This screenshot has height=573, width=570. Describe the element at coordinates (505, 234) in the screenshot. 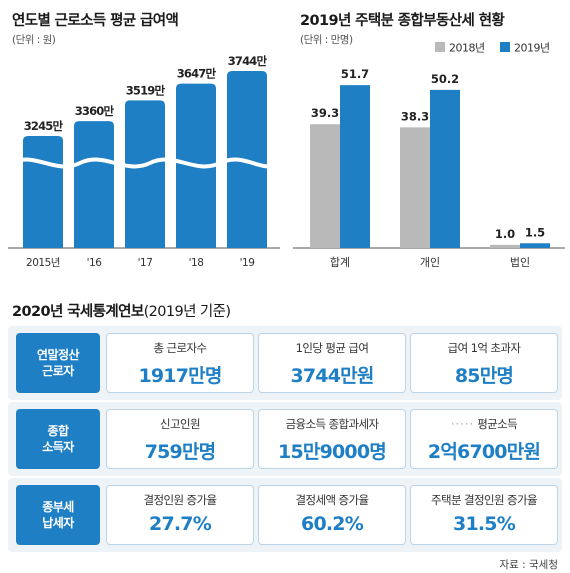

I see `data-label-2-0: 1.0` at that location.